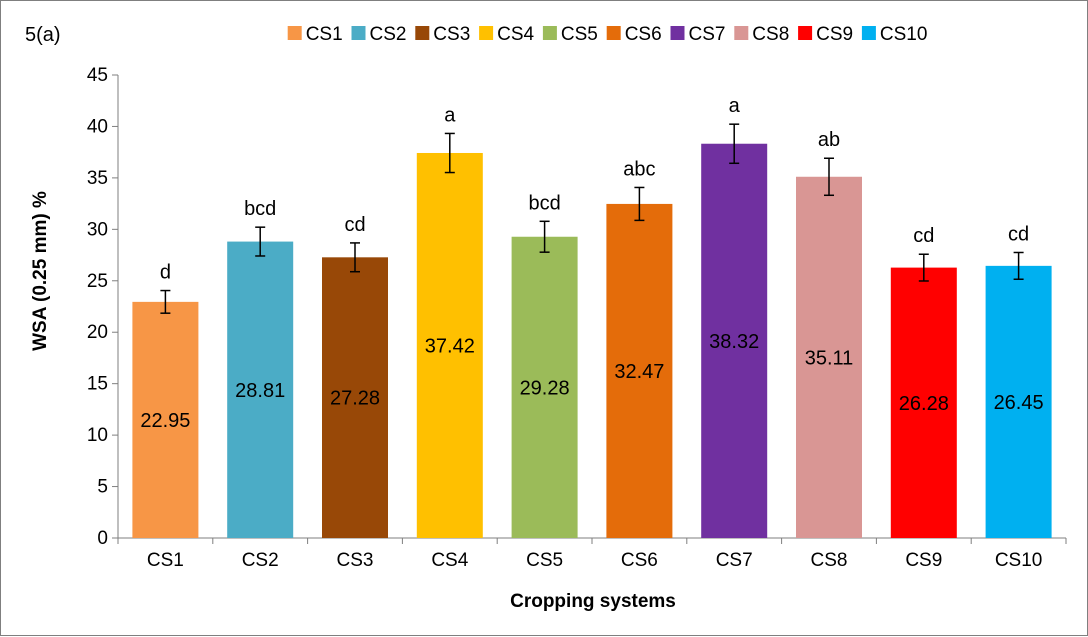 Image resolution: width=1088 pixels, height=637 pixels. What do you see at coordinates (324, 34) in the screenshot?
I see `legend-label: CS1` at bounding box center [324, 34].